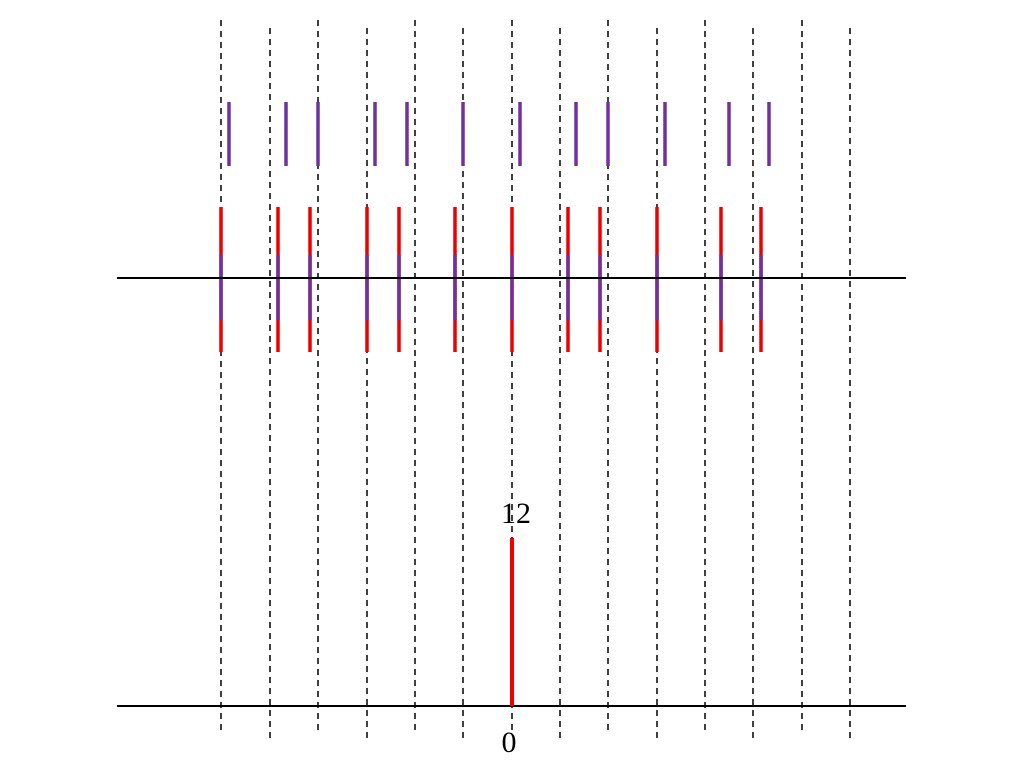 This screenshot has width=1024, height=768. I want to click on bottom-label: 0, so click(509, 742).